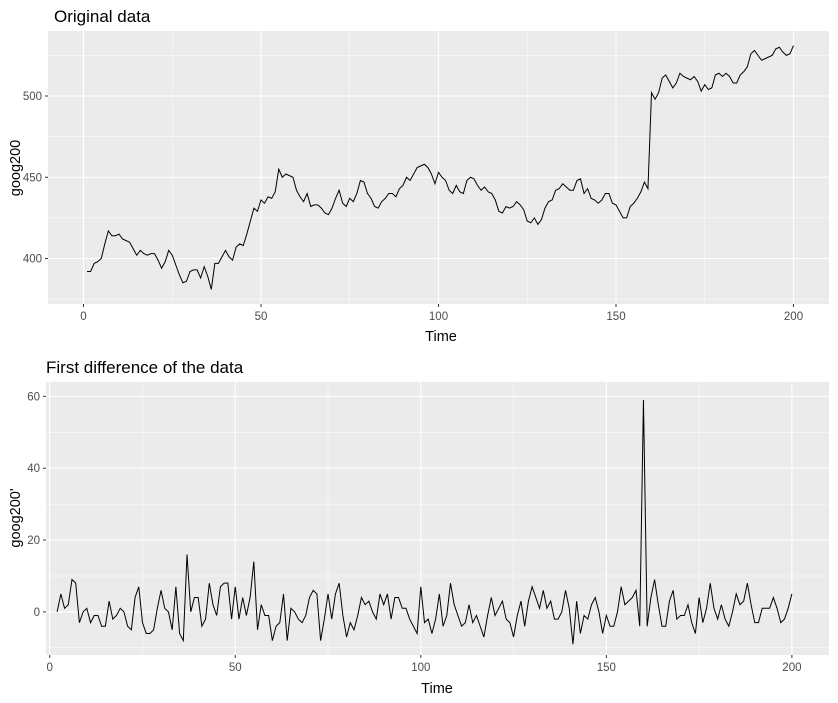  What do you see at coordinates (16, 517) in the screenshot?
I see `bottom-y-axis-label: goog200'` at bounding box center [16, 517].